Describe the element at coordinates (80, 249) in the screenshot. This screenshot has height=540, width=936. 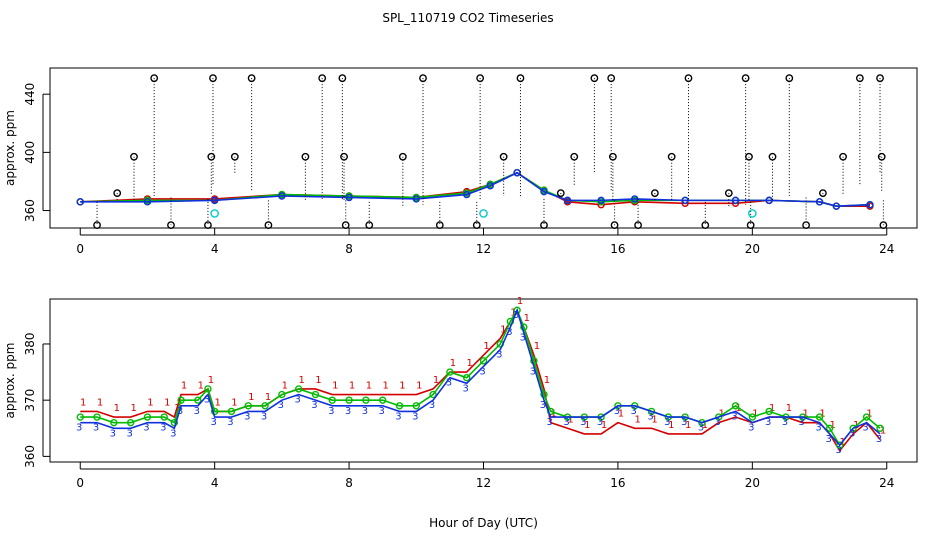
I see `x-tick-label: 0` at that location.